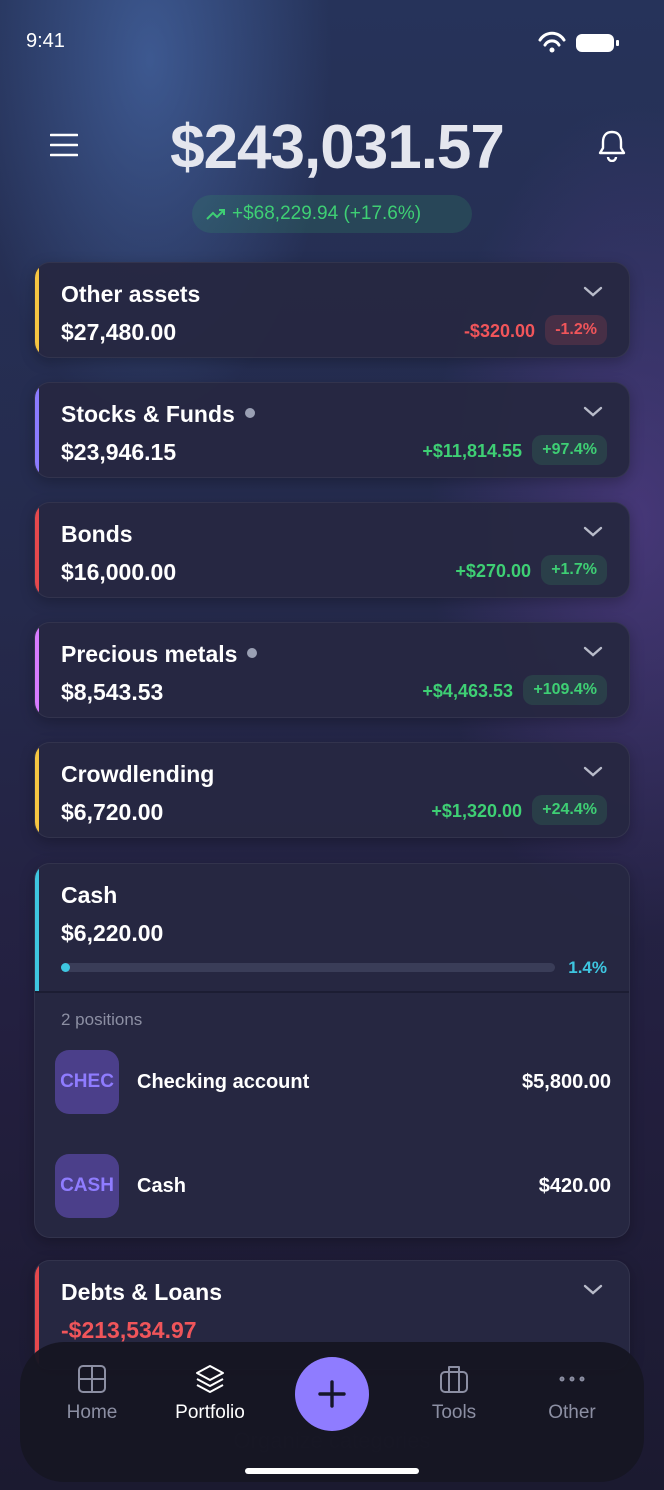 The image size is (664, 1490). What do you see at coordinates (332, 1471) in the screenshot?
I see `home-indicator` at bounding box center [332, 1471].